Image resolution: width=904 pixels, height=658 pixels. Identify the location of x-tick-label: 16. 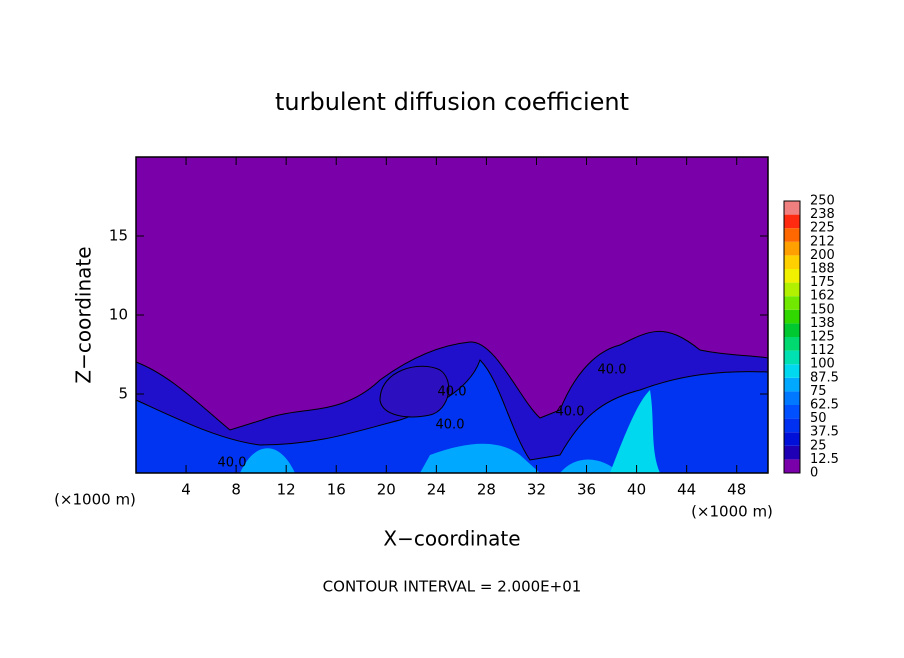
(336, 490).